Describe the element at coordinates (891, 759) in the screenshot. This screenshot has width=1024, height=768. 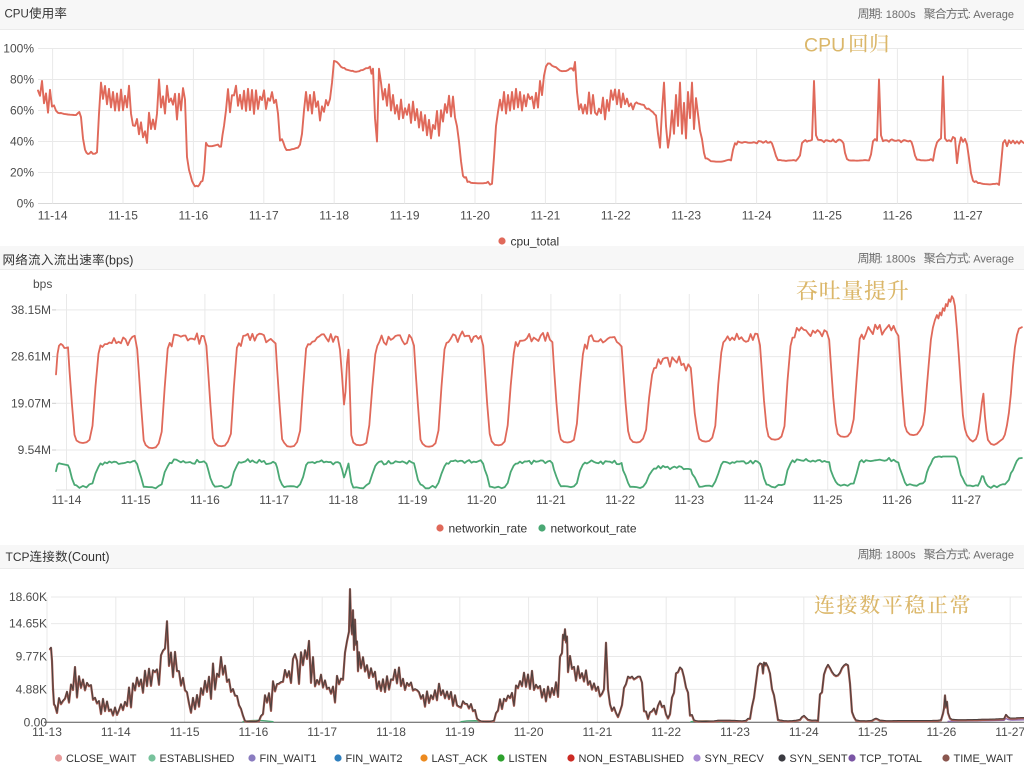
I see `svg-text: TCP_TOTAL` at that location.